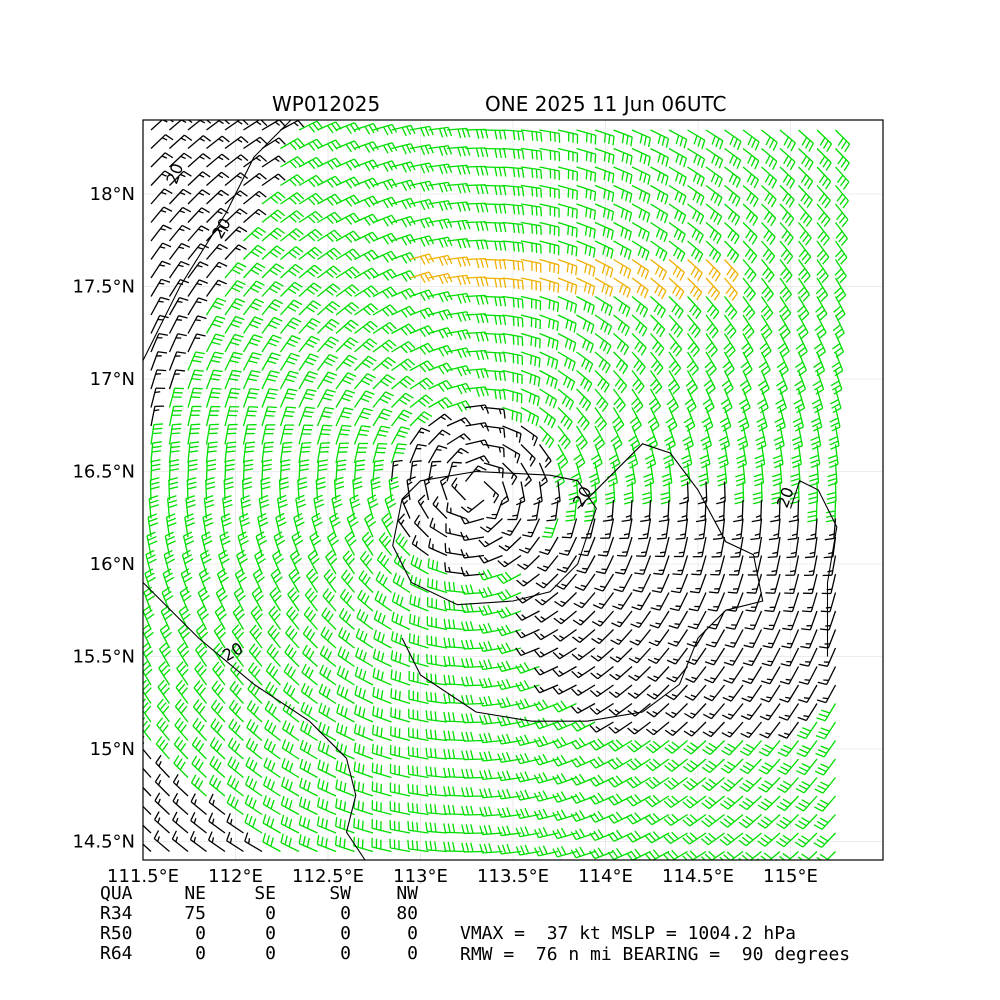 This screenshot has height=1000, width=1000. What do you see at coordinates (103, 472) in the screenshot?
I see `y-tick-label: 16.5°N` at bounding box center [103, 472].